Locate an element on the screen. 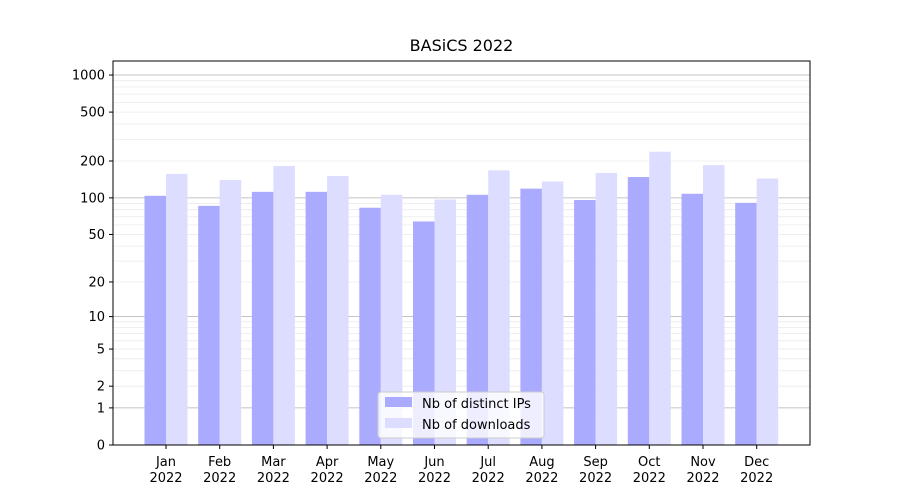  y-tick-label: 2 is located at coordinates (101, 387).